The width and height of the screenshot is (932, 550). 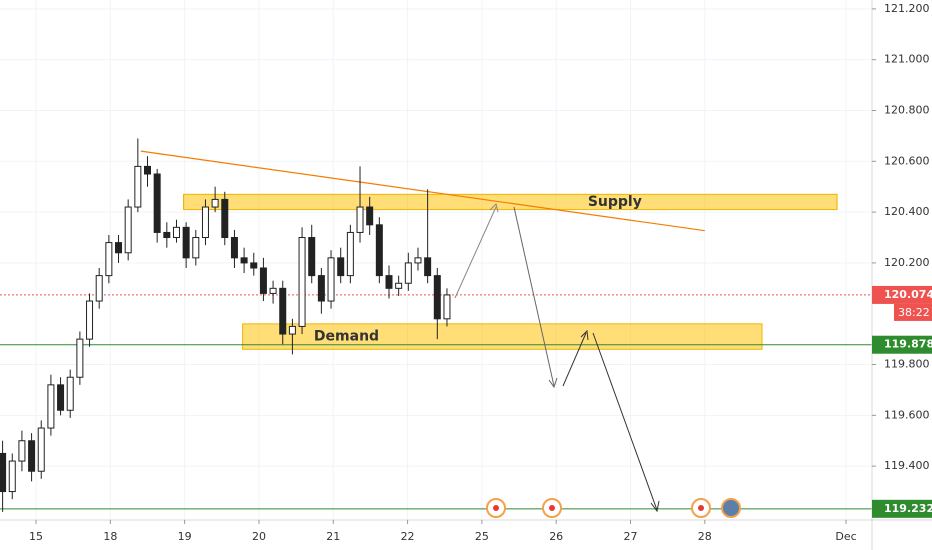 I want to click on y-tick-label: 119.400, so click(x=907, y=465).